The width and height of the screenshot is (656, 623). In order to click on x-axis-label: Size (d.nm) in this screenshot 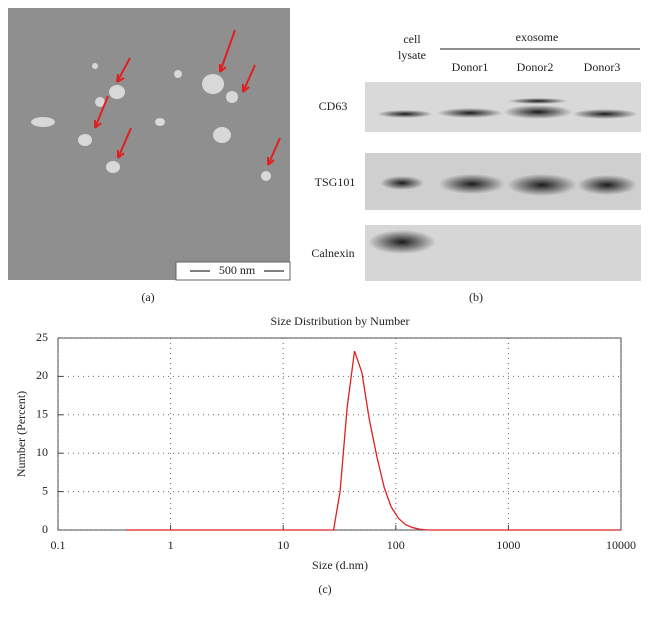, I will do `click(340, 565)`.